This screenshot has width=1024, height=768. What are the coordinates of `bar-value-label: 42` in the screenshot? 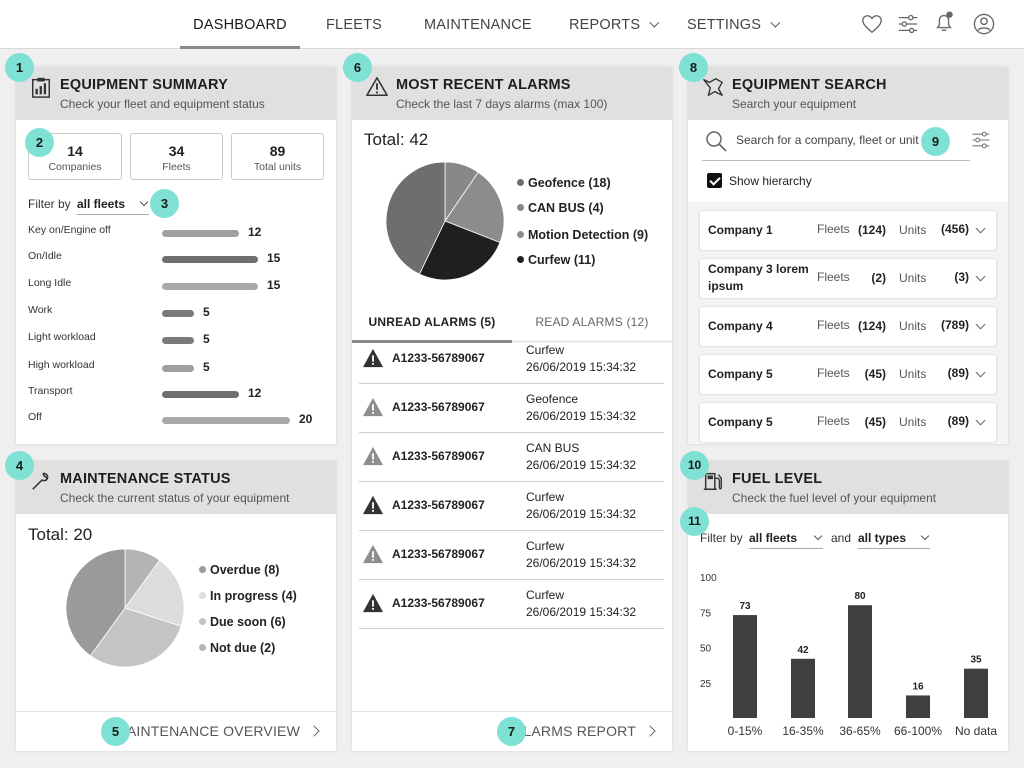 It's located at (803, 650).